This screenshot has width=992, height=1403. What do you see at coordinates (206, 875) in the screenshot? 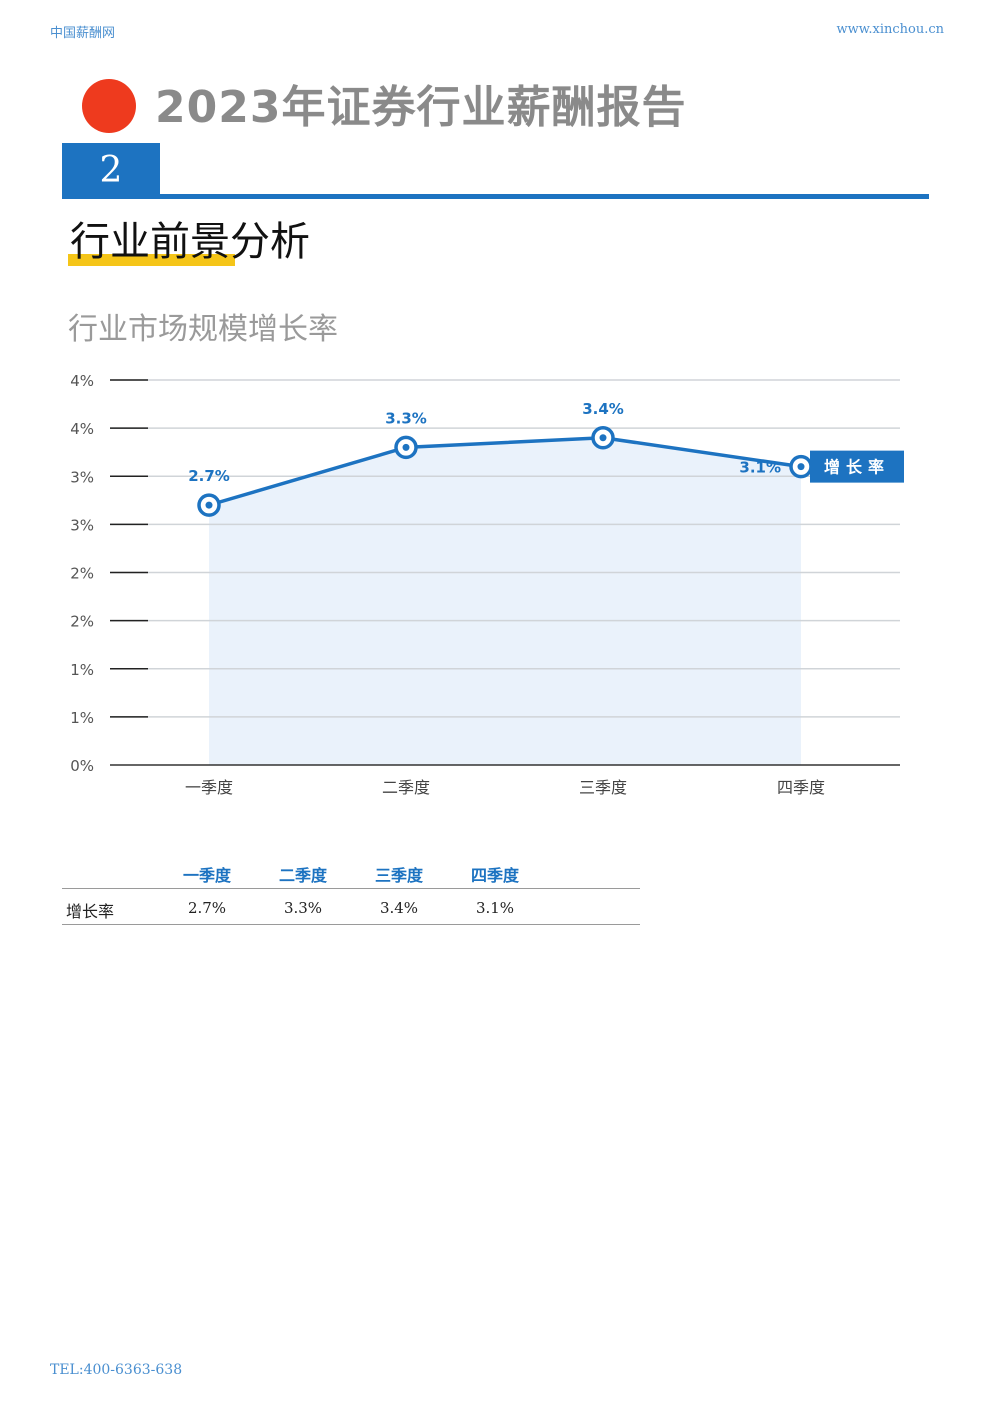
I see `table-header-q1: 一季度` at bounding box center [206, 875].